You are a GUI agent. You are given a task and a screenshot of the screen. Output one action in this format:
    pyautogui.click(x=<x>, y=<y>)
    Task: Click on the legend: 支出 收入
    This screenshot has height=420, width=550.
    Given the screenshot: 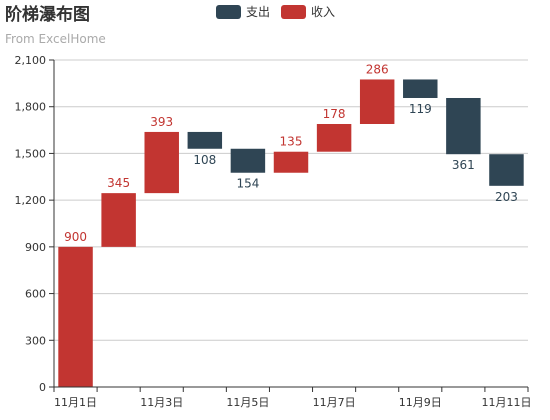 What is the action you would take?
    pyautogui.click(x=275, y=12)
    